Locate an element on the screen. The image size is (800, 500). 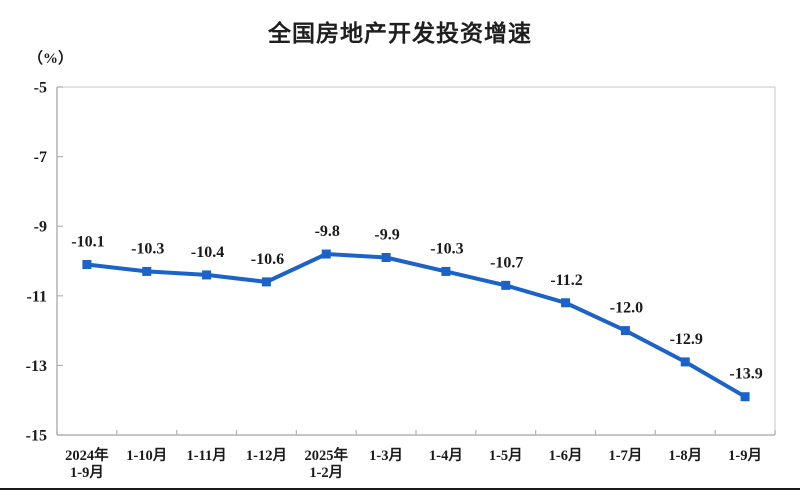
x-tick-label: 1-10月 is located at coordinates (146, 455).